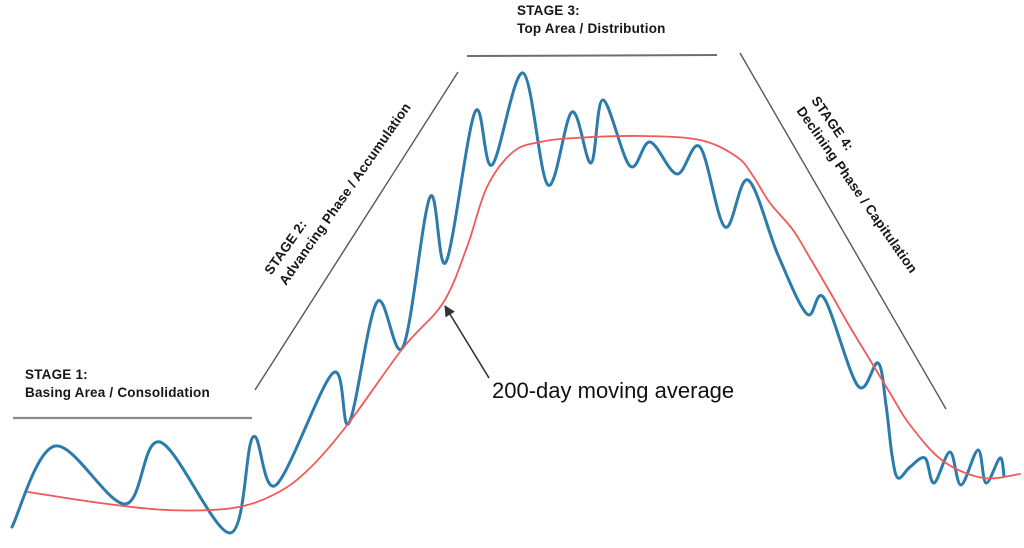 This screenshot has width=1024, height=548. What do you see at coordinates (613, 390) in the screenshot?
I see `moving-average-annotation-label: 200-day moving average` at bounding box center [613, 390].